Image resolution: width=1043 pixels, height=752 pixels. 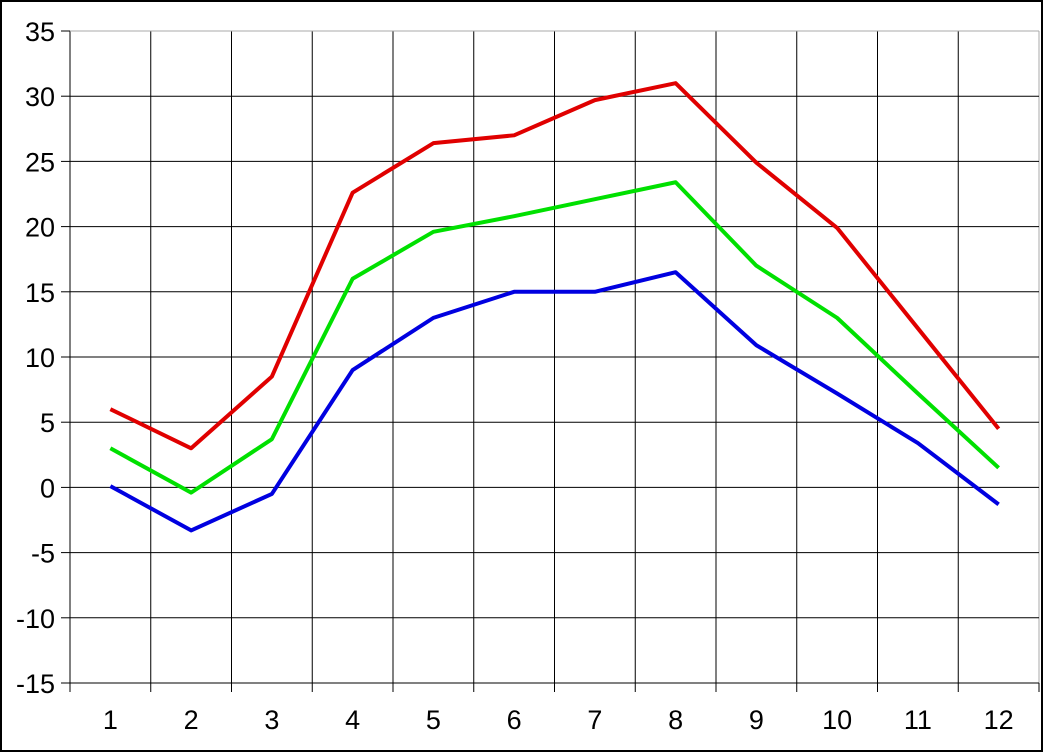 What do you see at coordinates (514, 720) in the screenshot?
I see `x-tick-label: 6` at bounding box center [514, 720].